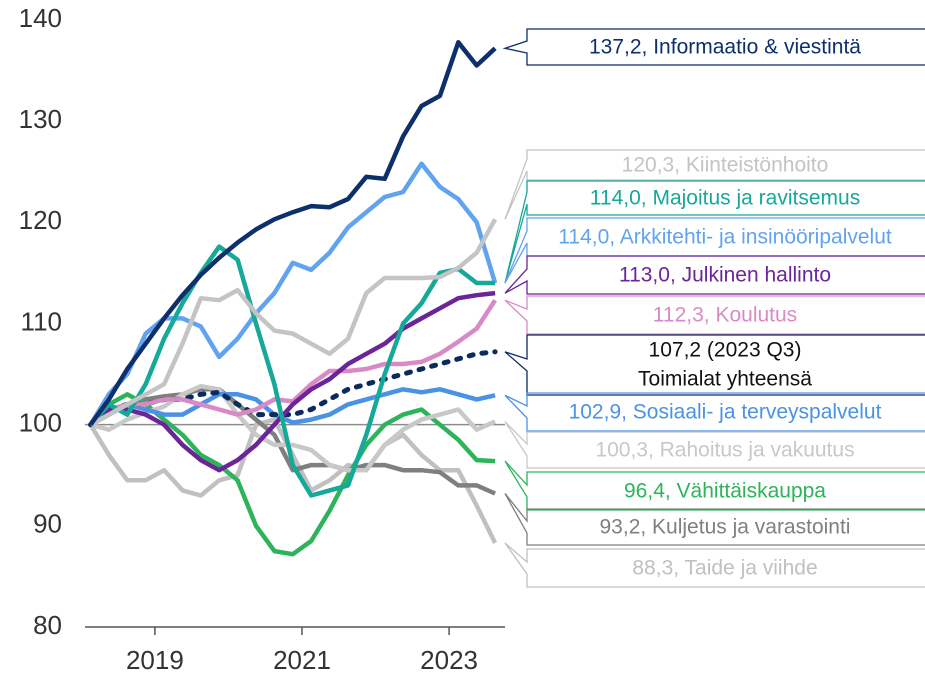  I want to click on legend-label: 102,9, Sosiaali- ja terveyspalvelut, so click(725, 412).